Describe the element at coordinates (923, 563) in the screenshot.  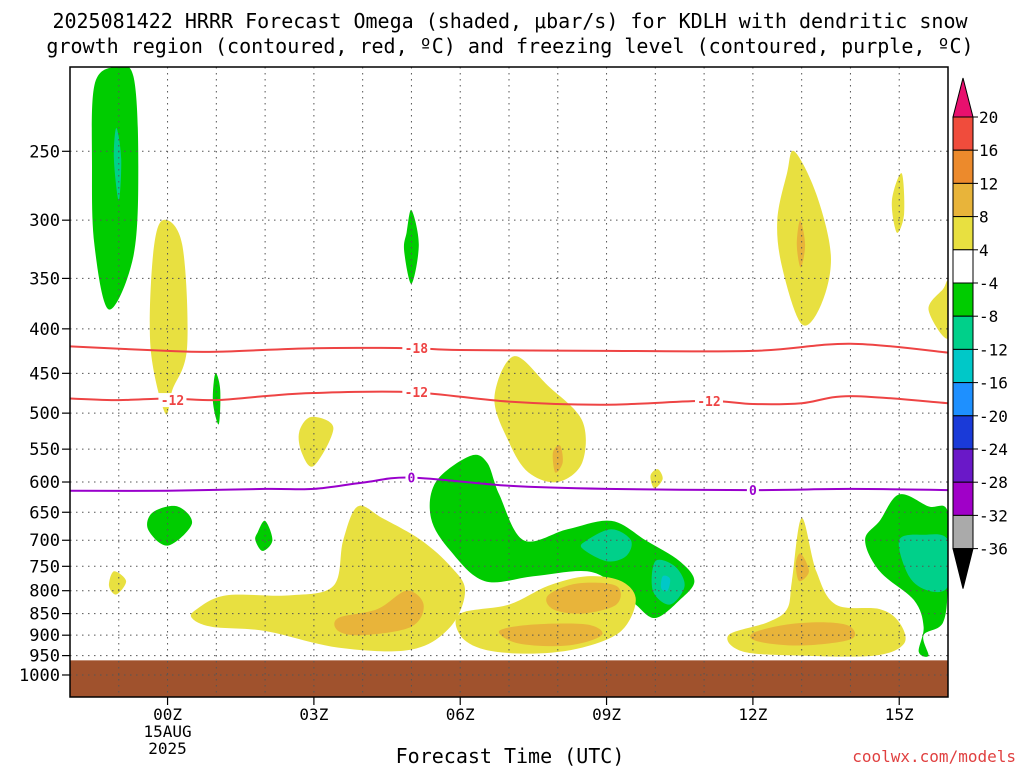
I see `omega-region-teal-lower-right` at that location.